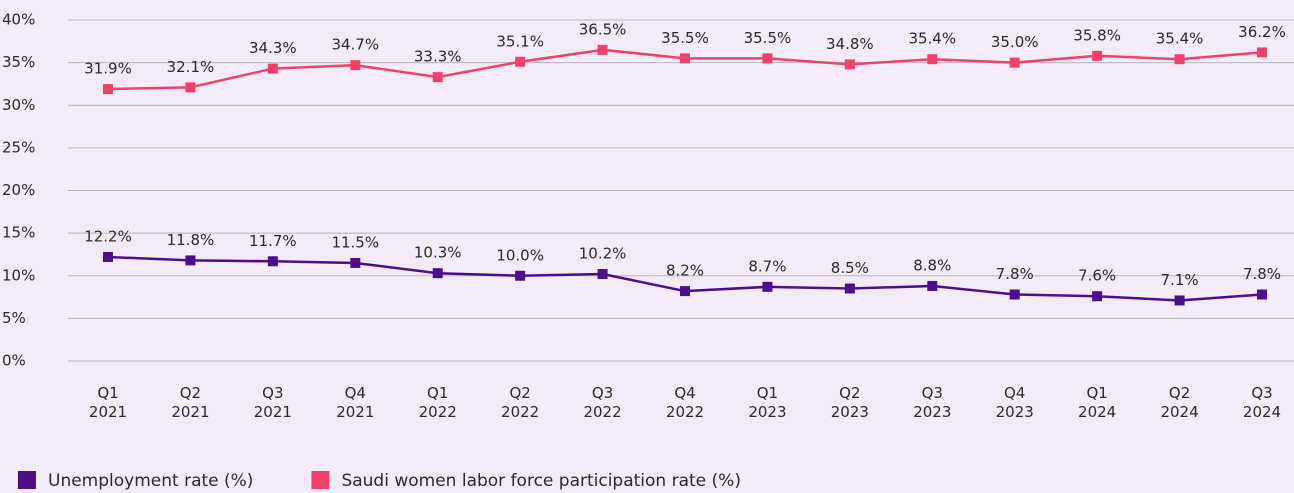 The height and width of the screenshot is (493, 1294). I want to click on x-tick-label: Q2 2022, so click(520, 402).